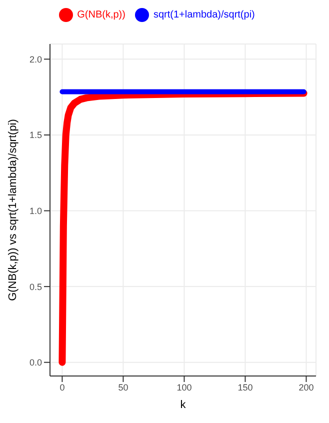 This screenshot has width=329, height=423. Describe the element at coordinates (35, 287) in the screenshot. I see `y-tick-label: 0.5` at that location.